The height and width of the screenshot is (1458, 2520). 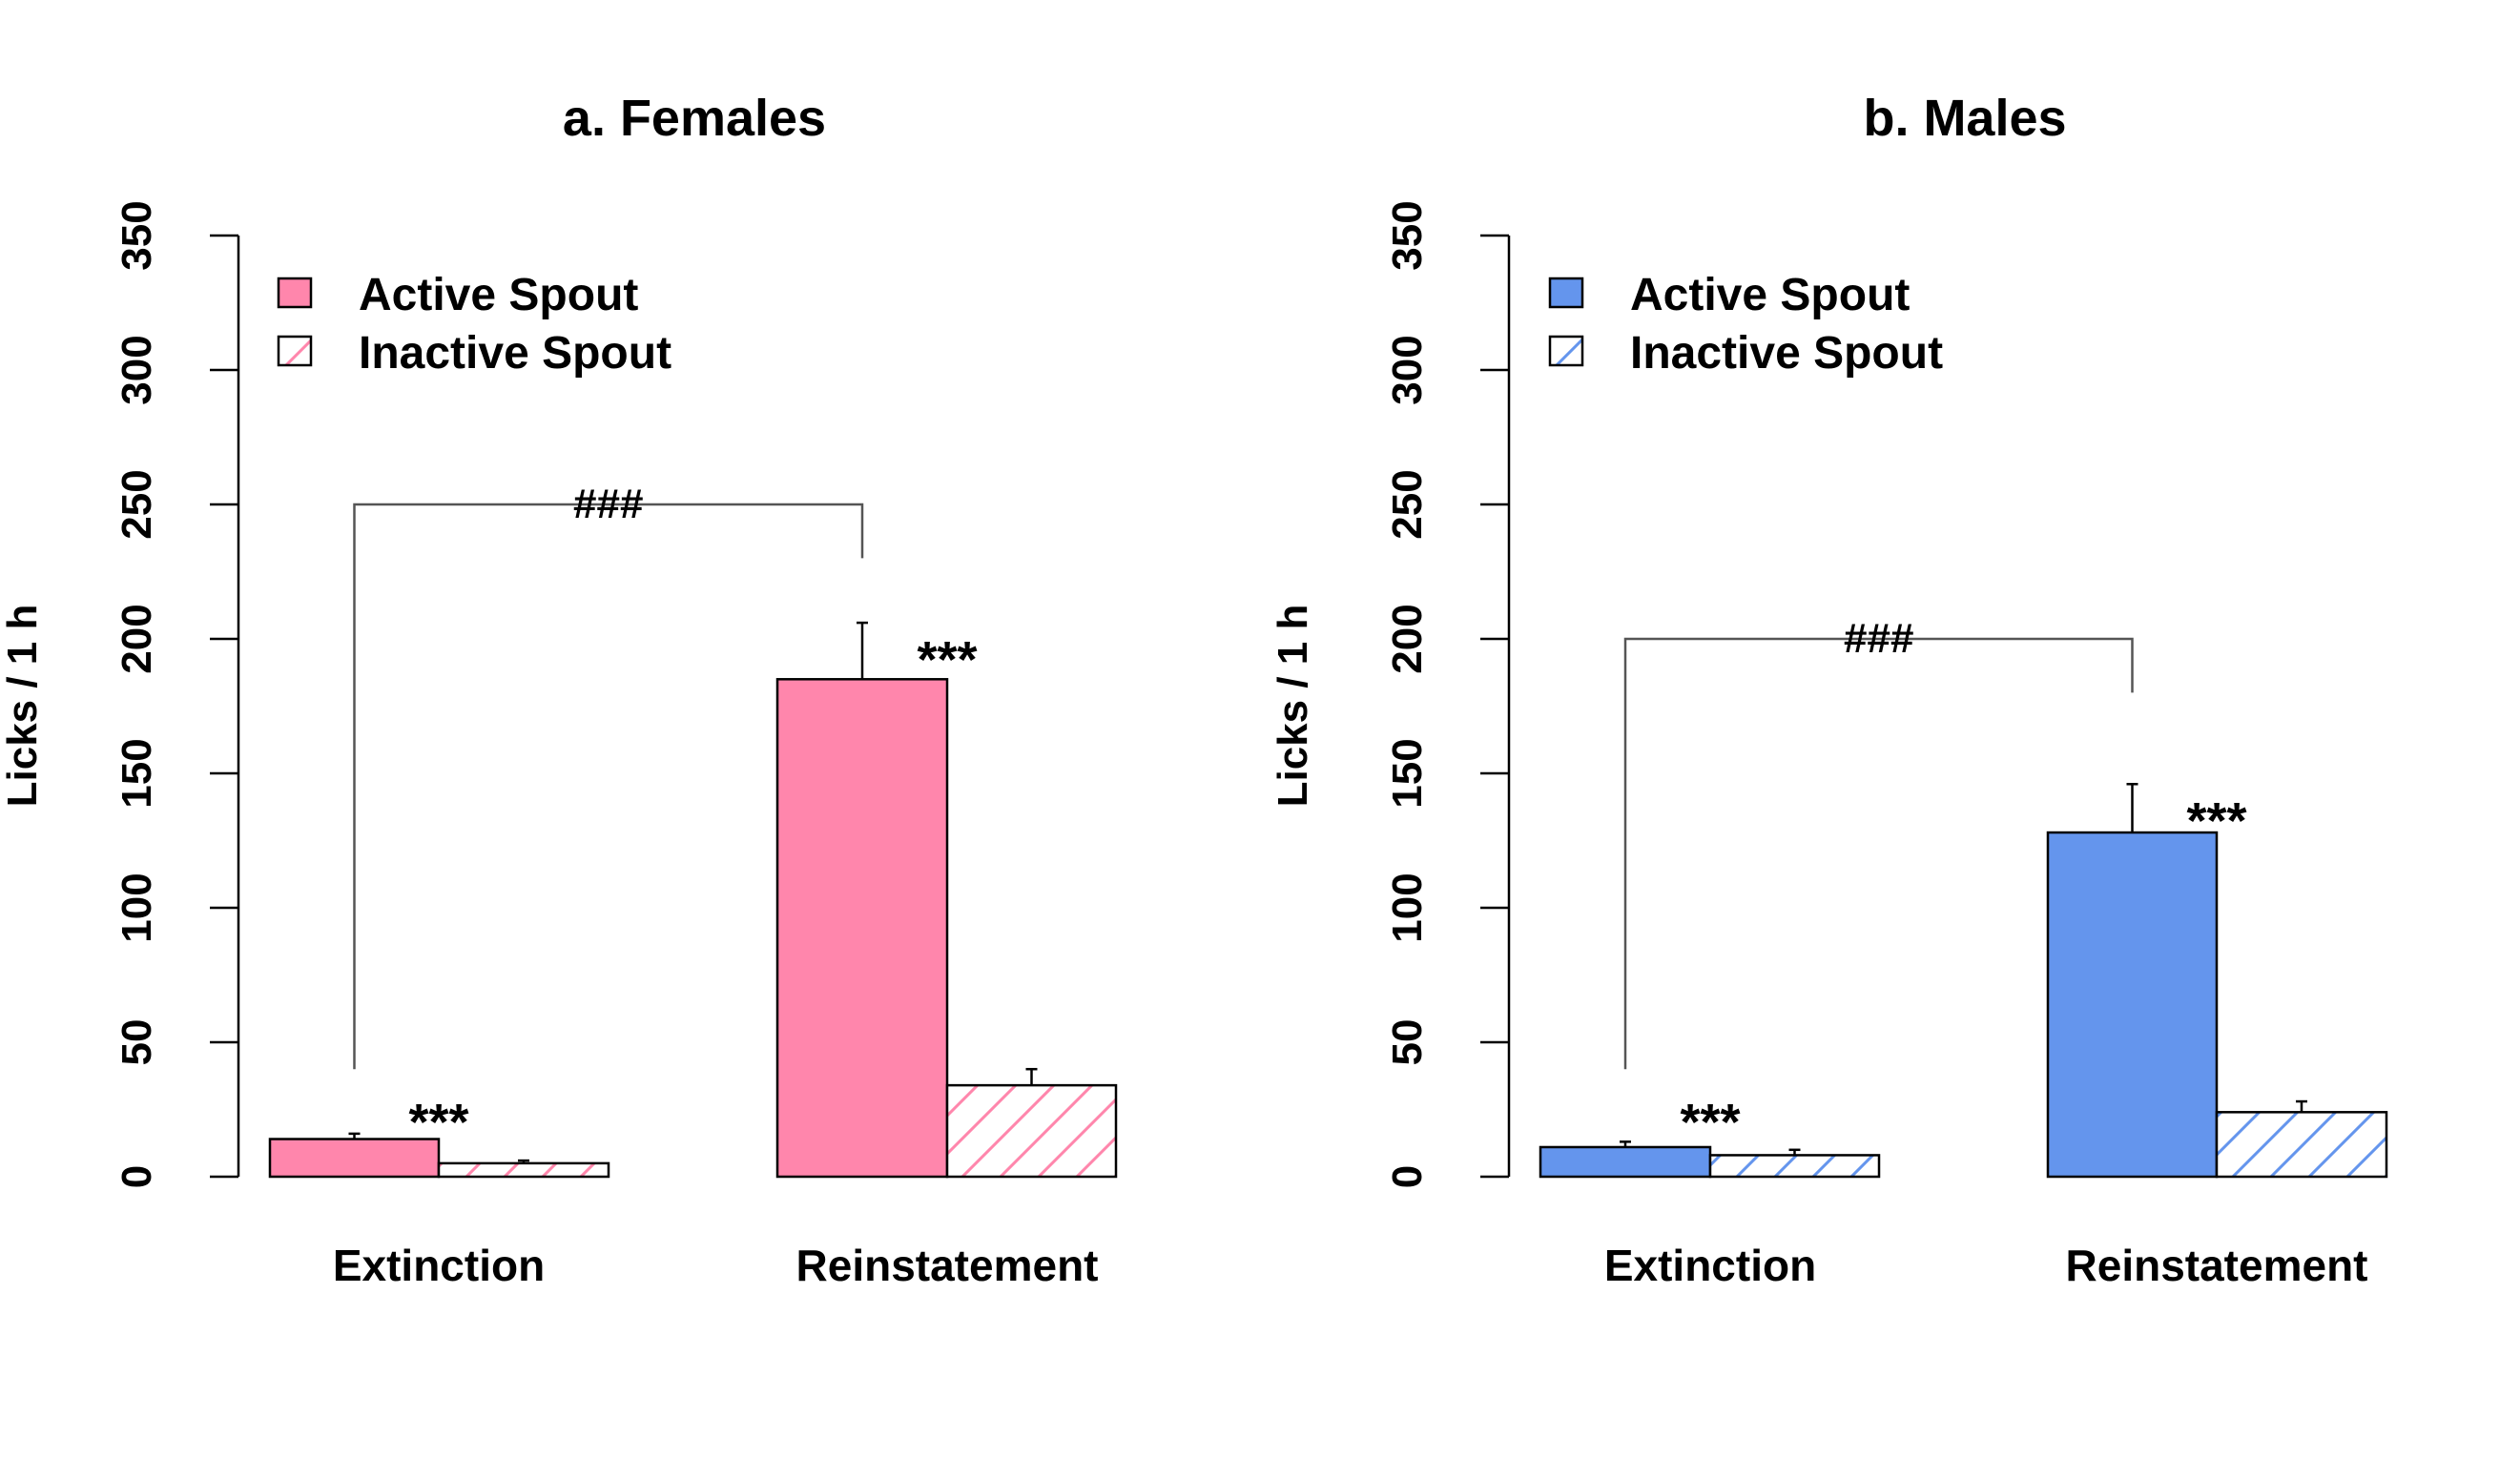 I want to click on chart-title: a. Females, so click(x=694, y=119).